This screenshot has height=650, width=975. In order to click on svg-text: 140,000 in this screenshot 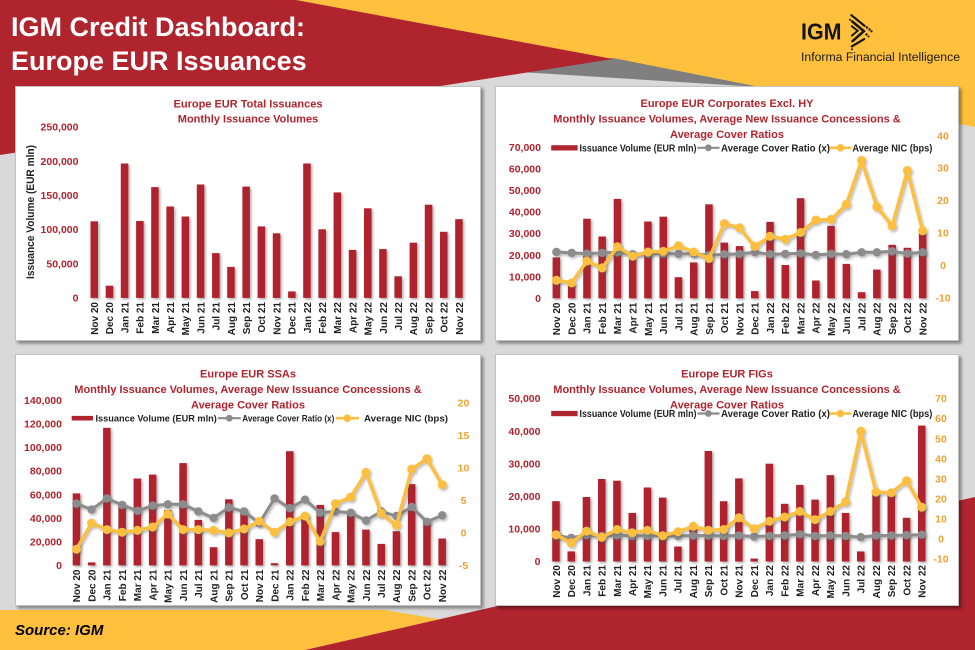, I will do `click(43, 401)`.